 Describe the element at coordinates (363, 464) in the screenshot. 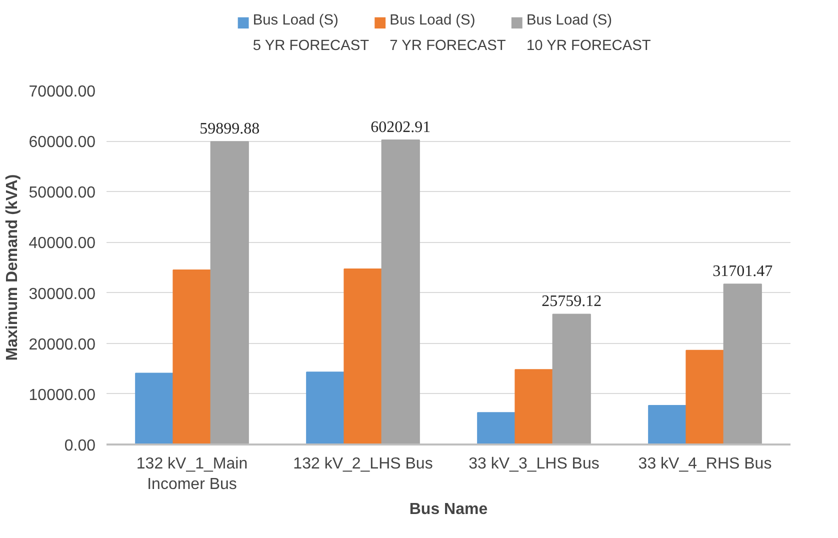

I see `x-tick-label: 132 kV_2_LHS Bus` at that location.